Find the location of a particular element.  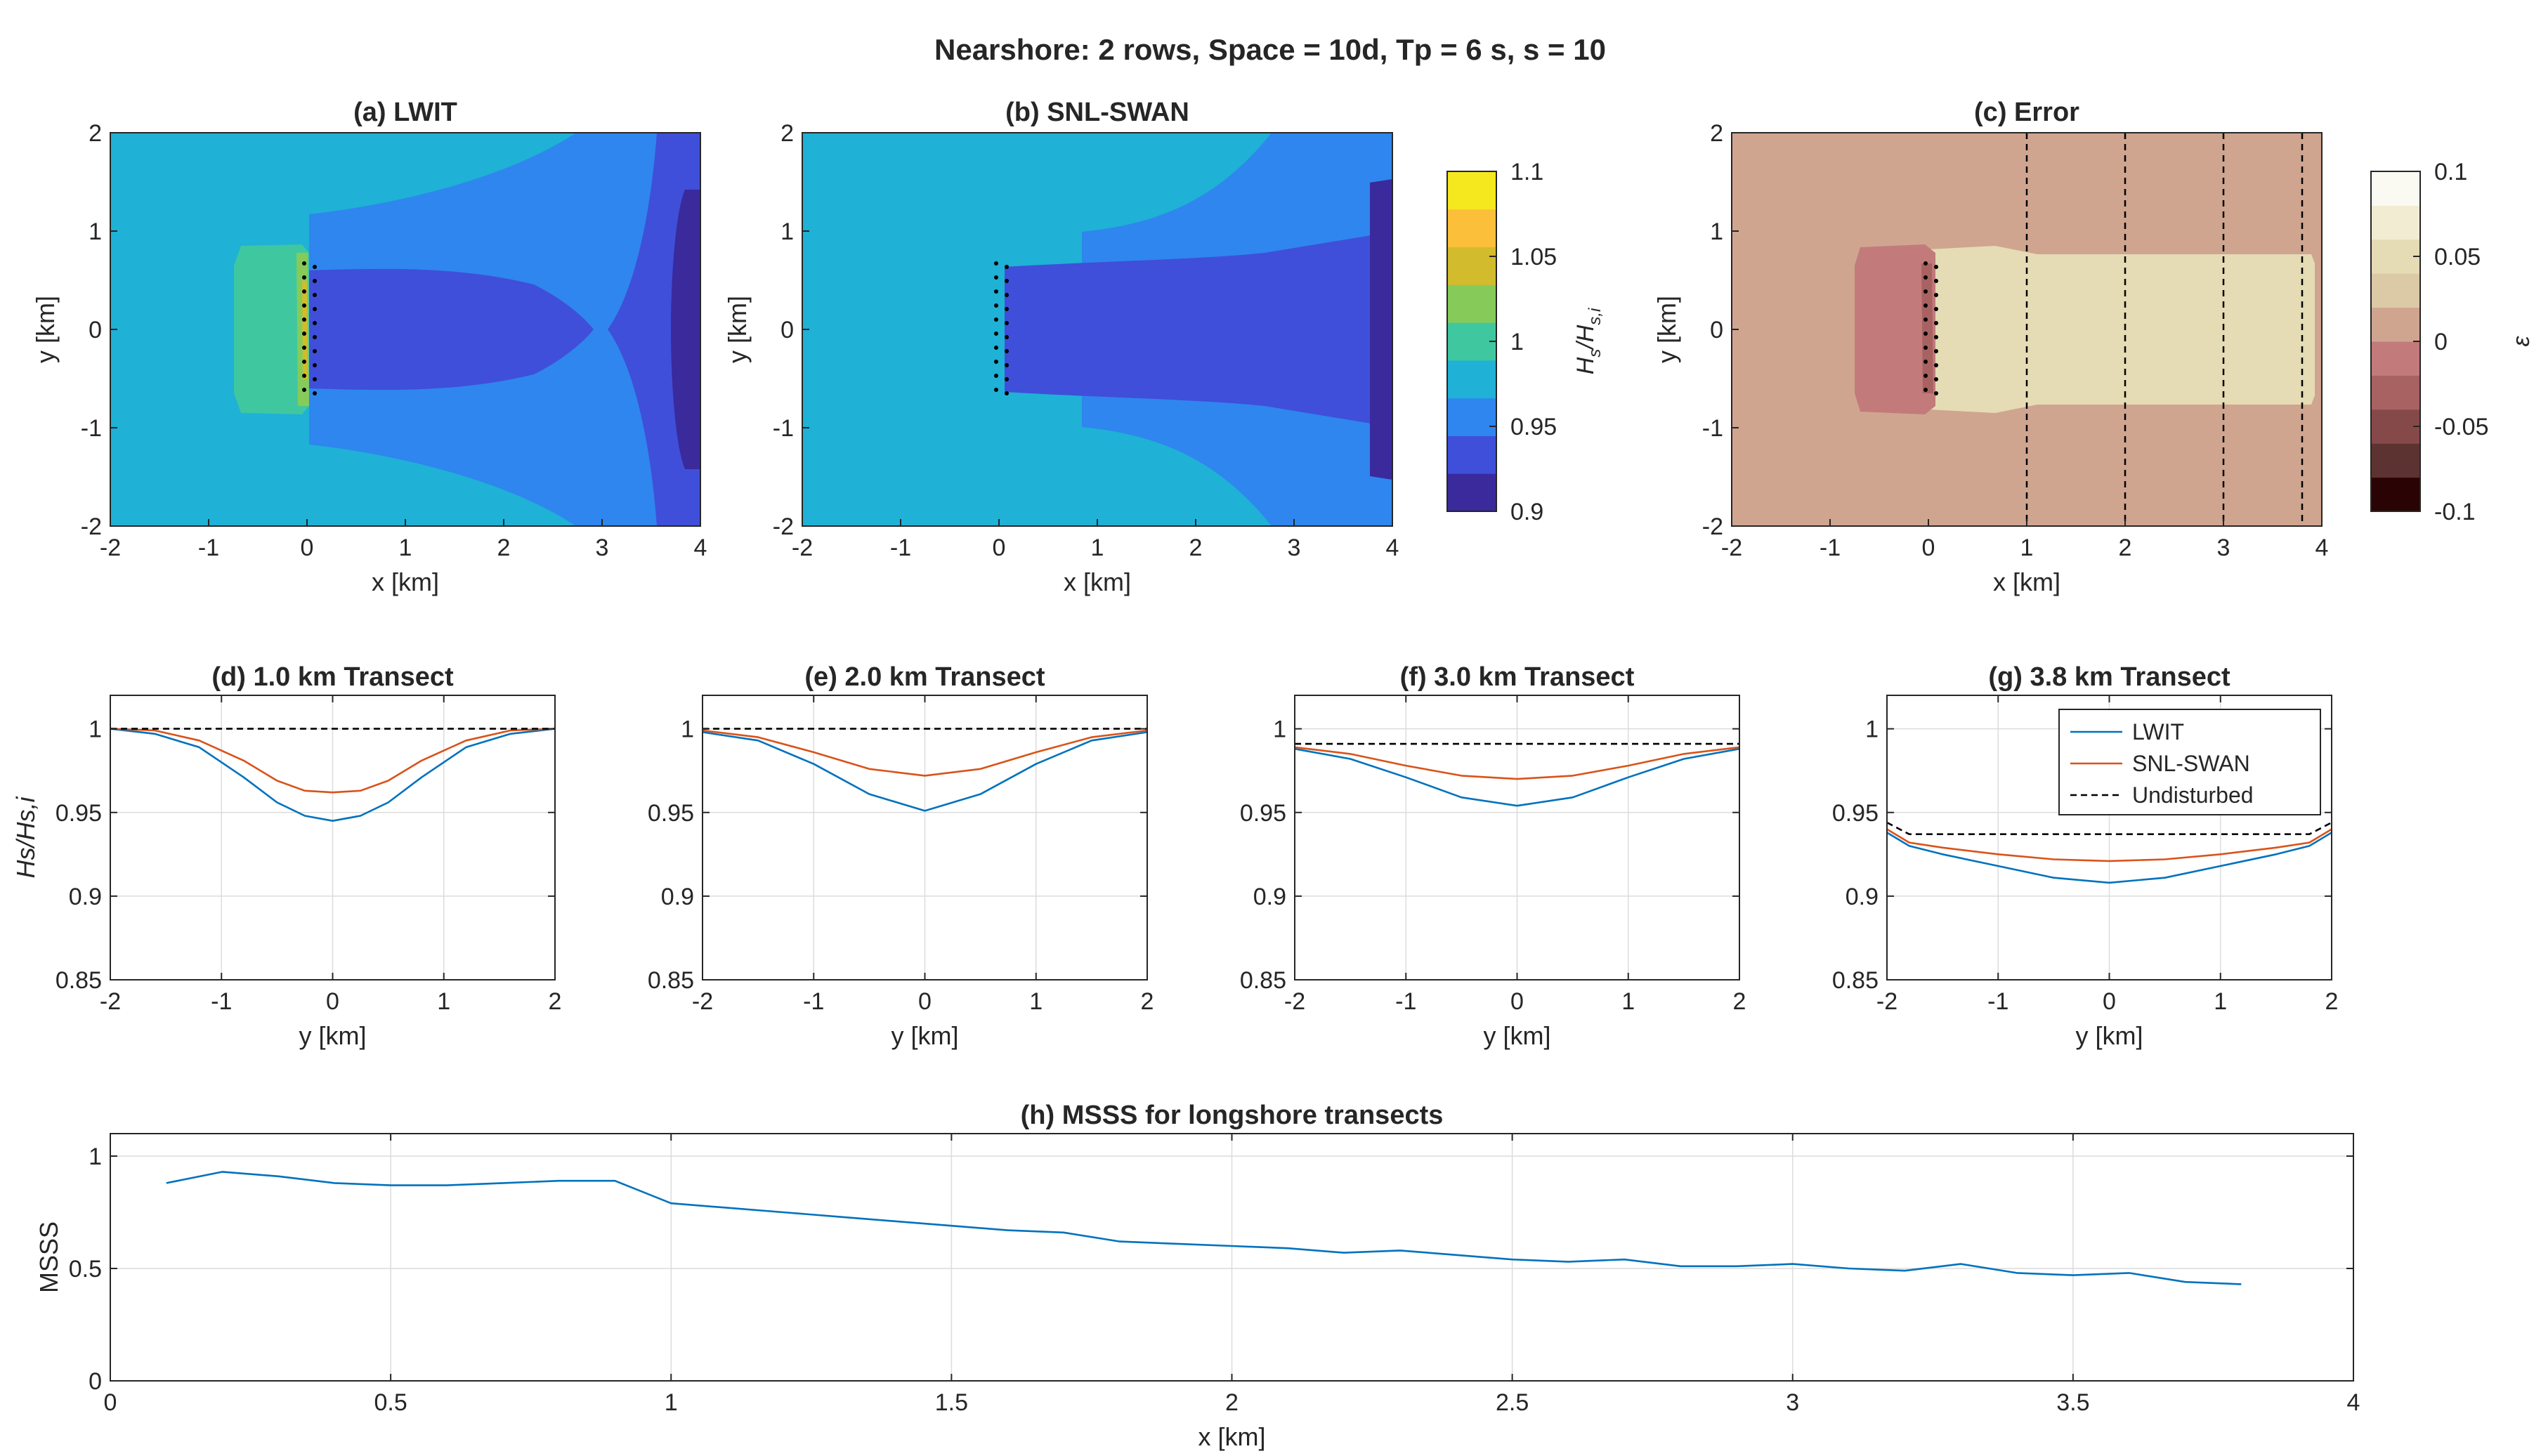

colorbar-tick-label: 0.05 is located at coordinates (2457, 257).